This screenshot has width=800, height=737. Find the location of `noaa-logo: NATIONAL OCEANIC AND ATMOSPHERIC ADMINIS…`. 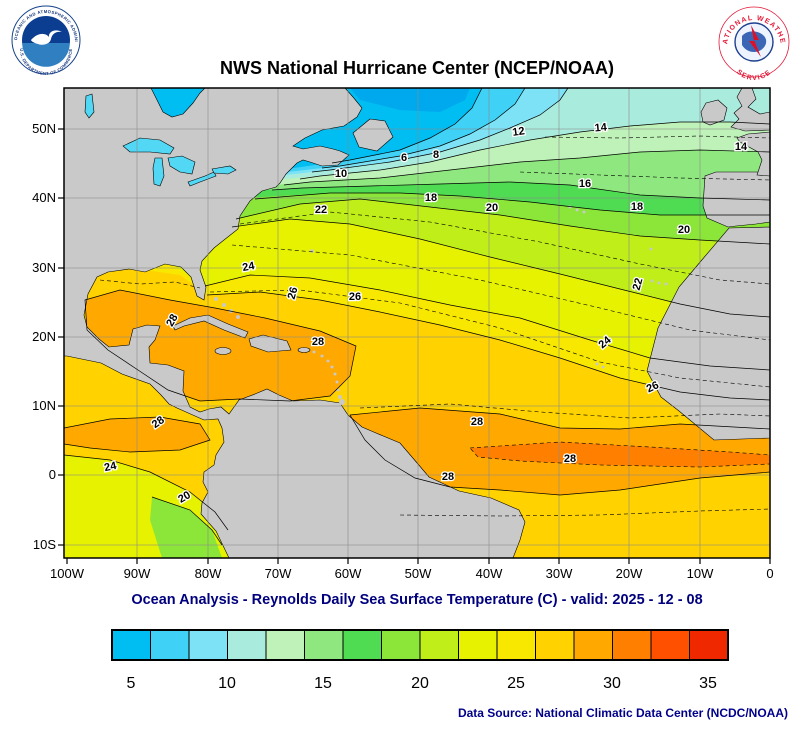

noaa-logo: NATIONAL OCEANIC AND ATMOSPHERIC ADMINIS… is located at coordinates (46, 40).